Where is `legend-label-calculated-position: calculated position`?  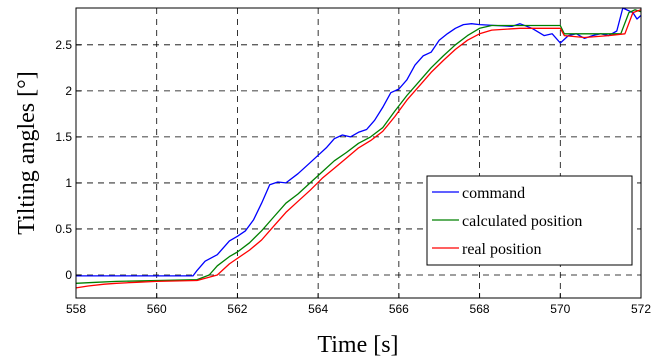 legend-label-calculated-position: calculated position is located at coordinates (522, 221).